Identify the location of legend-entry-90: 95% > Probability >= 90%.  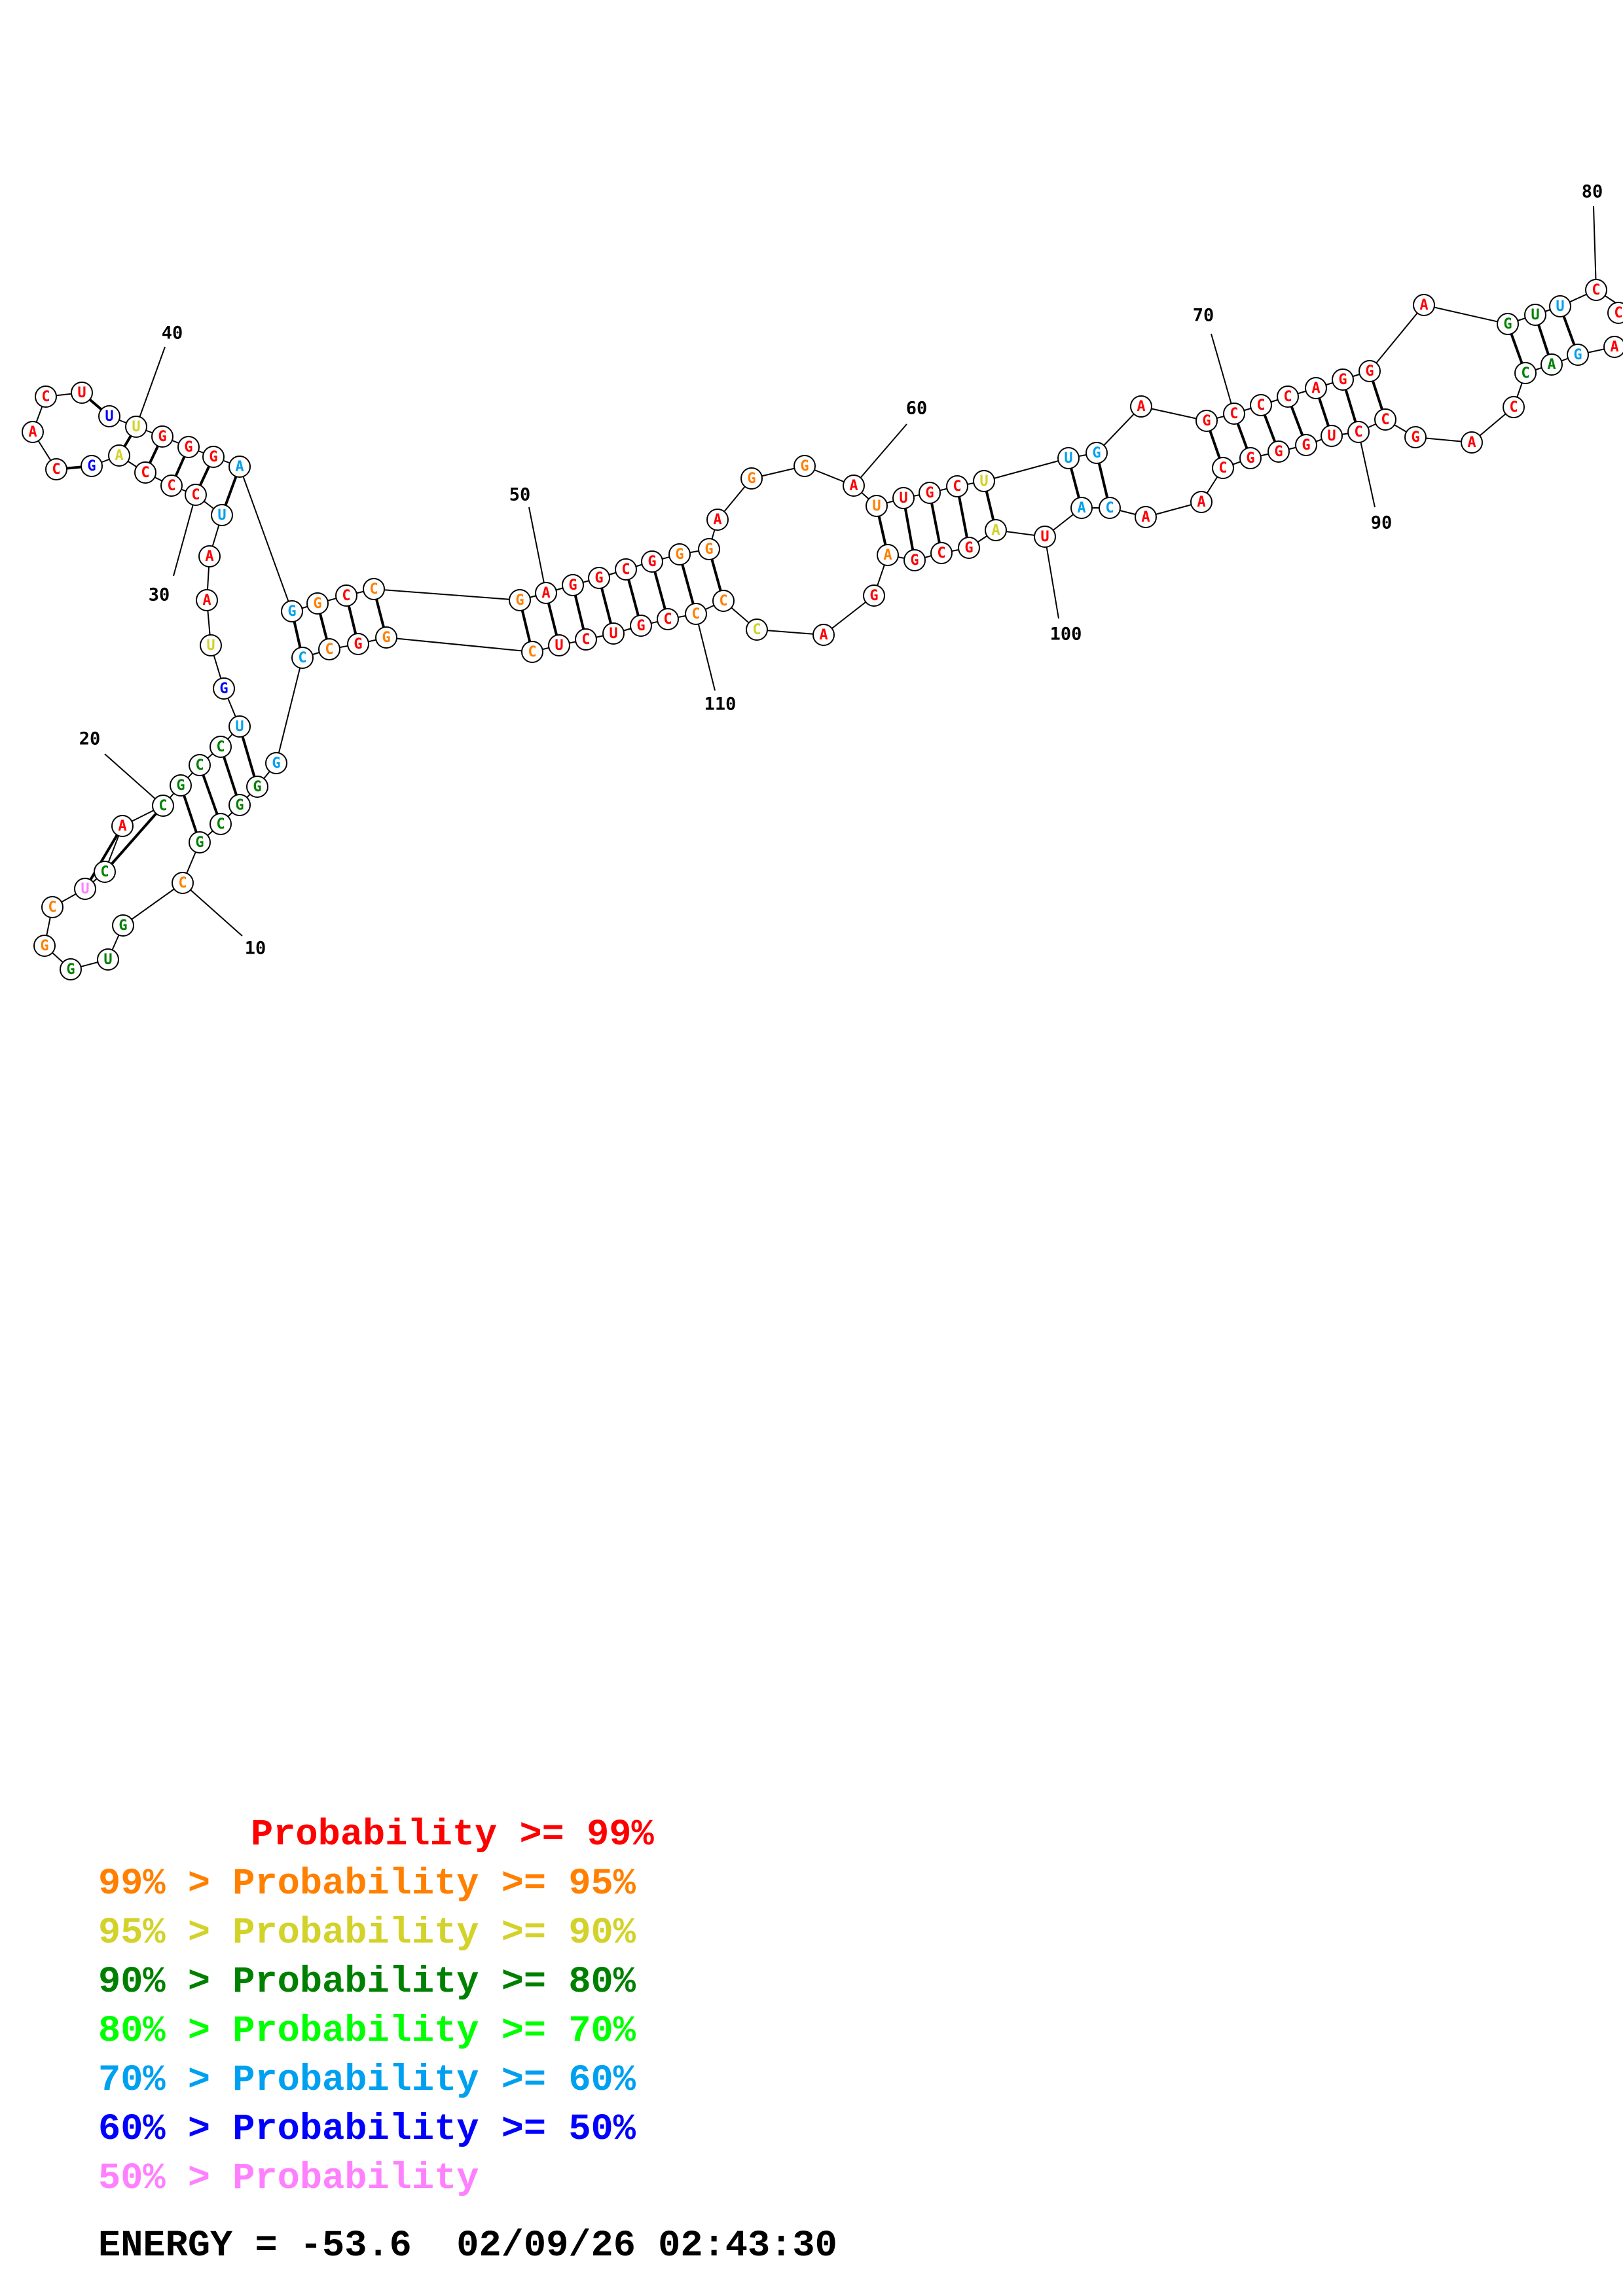
(367, 1933).